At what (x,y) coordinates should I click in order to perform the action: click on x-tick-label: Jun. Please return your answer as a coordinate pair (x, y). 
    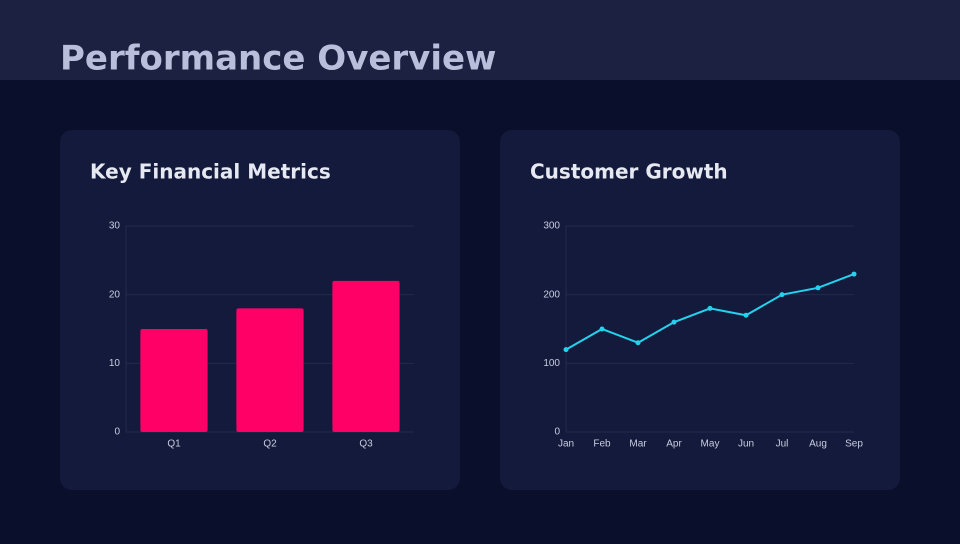
    Looking at the image, I should click on (746, 444).